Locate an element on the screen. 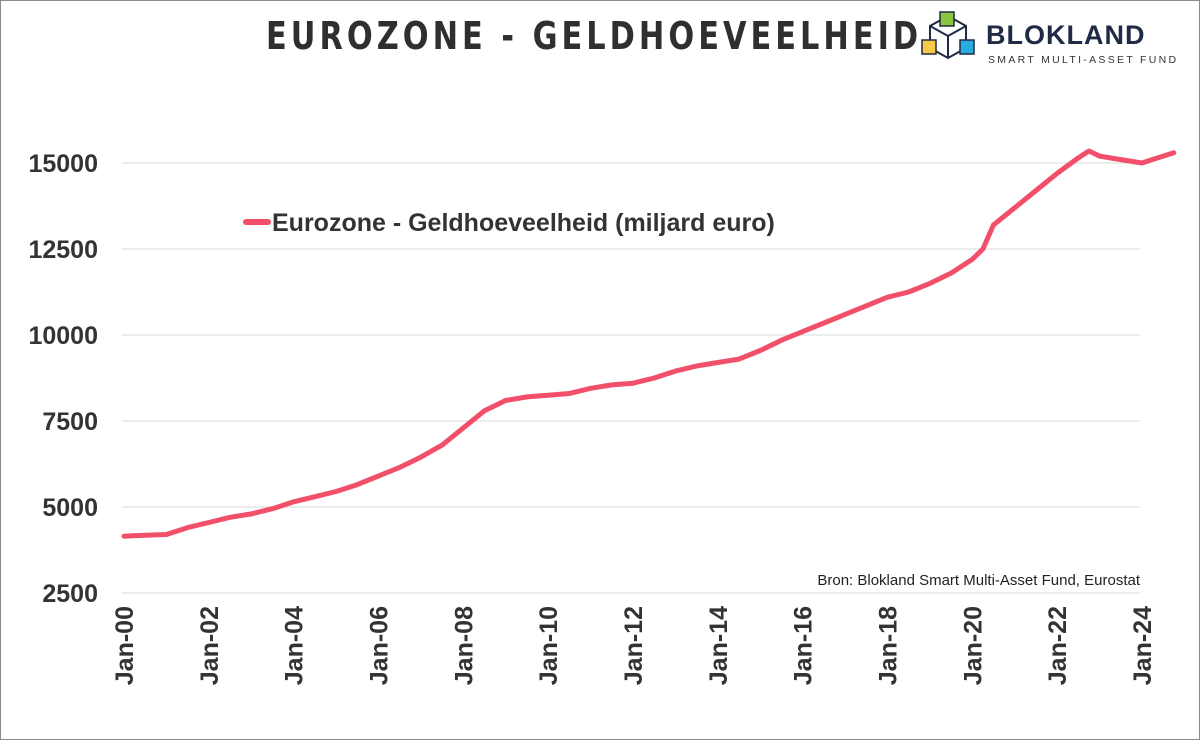 This screenshot has height=740, width=1200. y-tick-label: 15000 is located at coordinates (63, 164).